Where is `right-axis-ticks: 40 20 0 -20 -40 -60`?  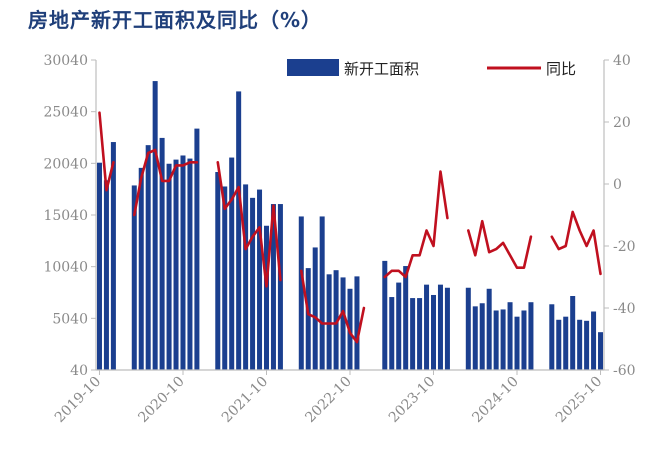 right-axis-ticks: 40 20 0 -20 -40 -60 is located at coordinates (620, 216).